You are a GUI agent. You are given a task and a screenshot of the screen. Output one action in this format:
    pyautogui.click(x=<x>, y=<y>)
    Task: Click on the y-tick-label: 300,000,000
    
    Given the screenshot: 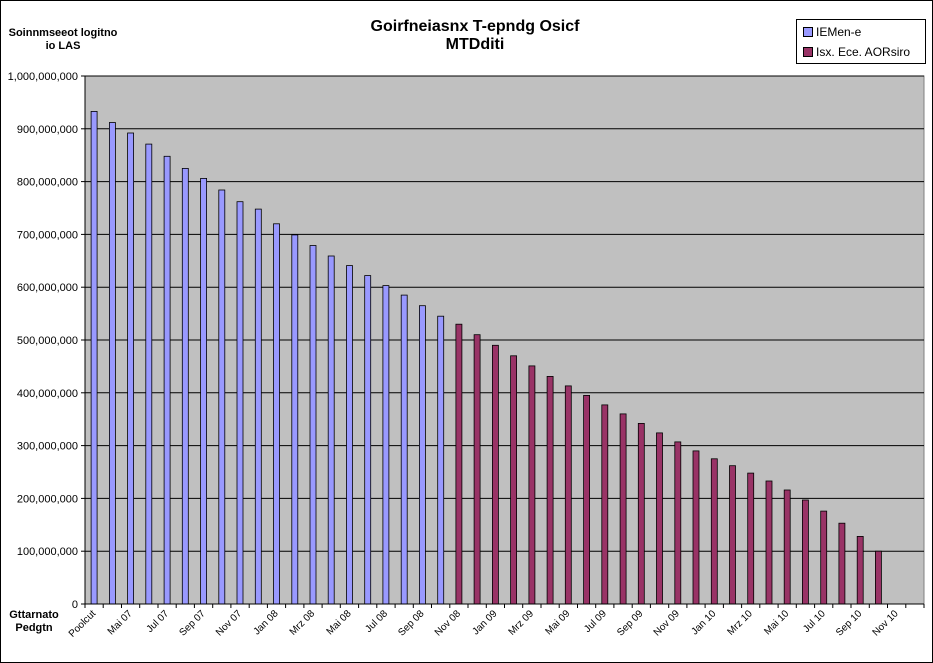 What is the action you would take?
    pyautogui.click(x=47, y=447)
    